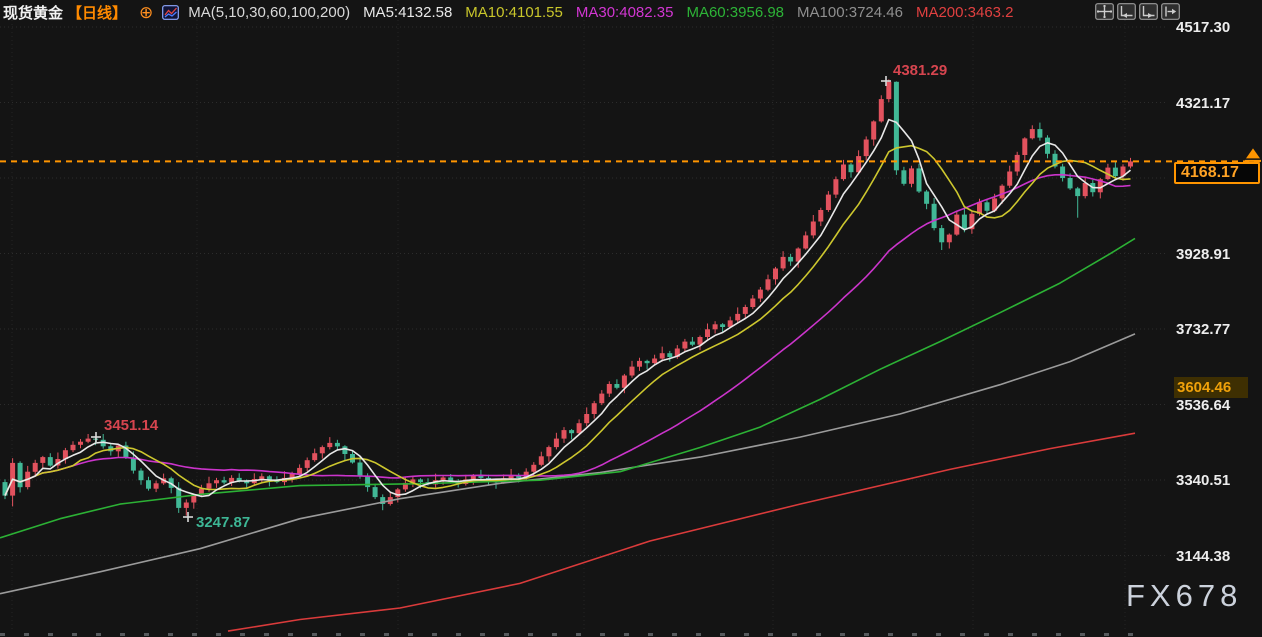 The width and height of the screenshot is (1262, 637). What do you see at coordinates (1203, 480) in the screenshot?
I see `axis-label: 3340.51` at bounding box center [1203, 480].